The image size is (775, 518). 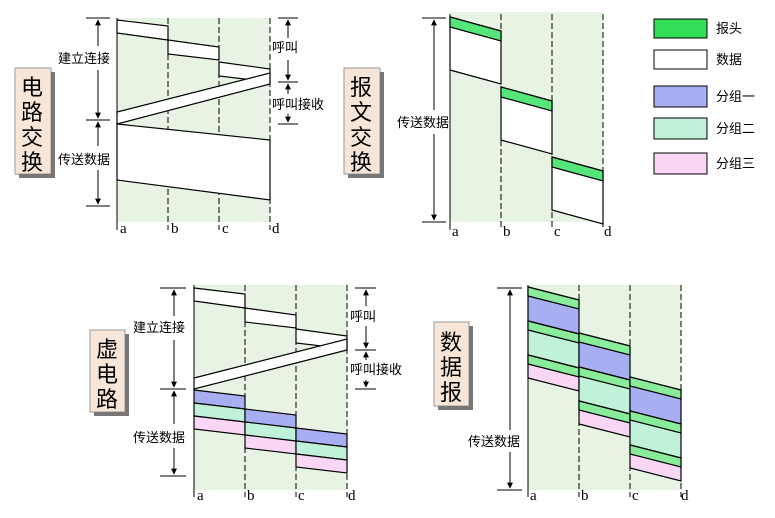 What do you see at coordinates (697, 59) in the screenshot?
I see `legend-item-data: 数据` at bounding box center [697, 59].